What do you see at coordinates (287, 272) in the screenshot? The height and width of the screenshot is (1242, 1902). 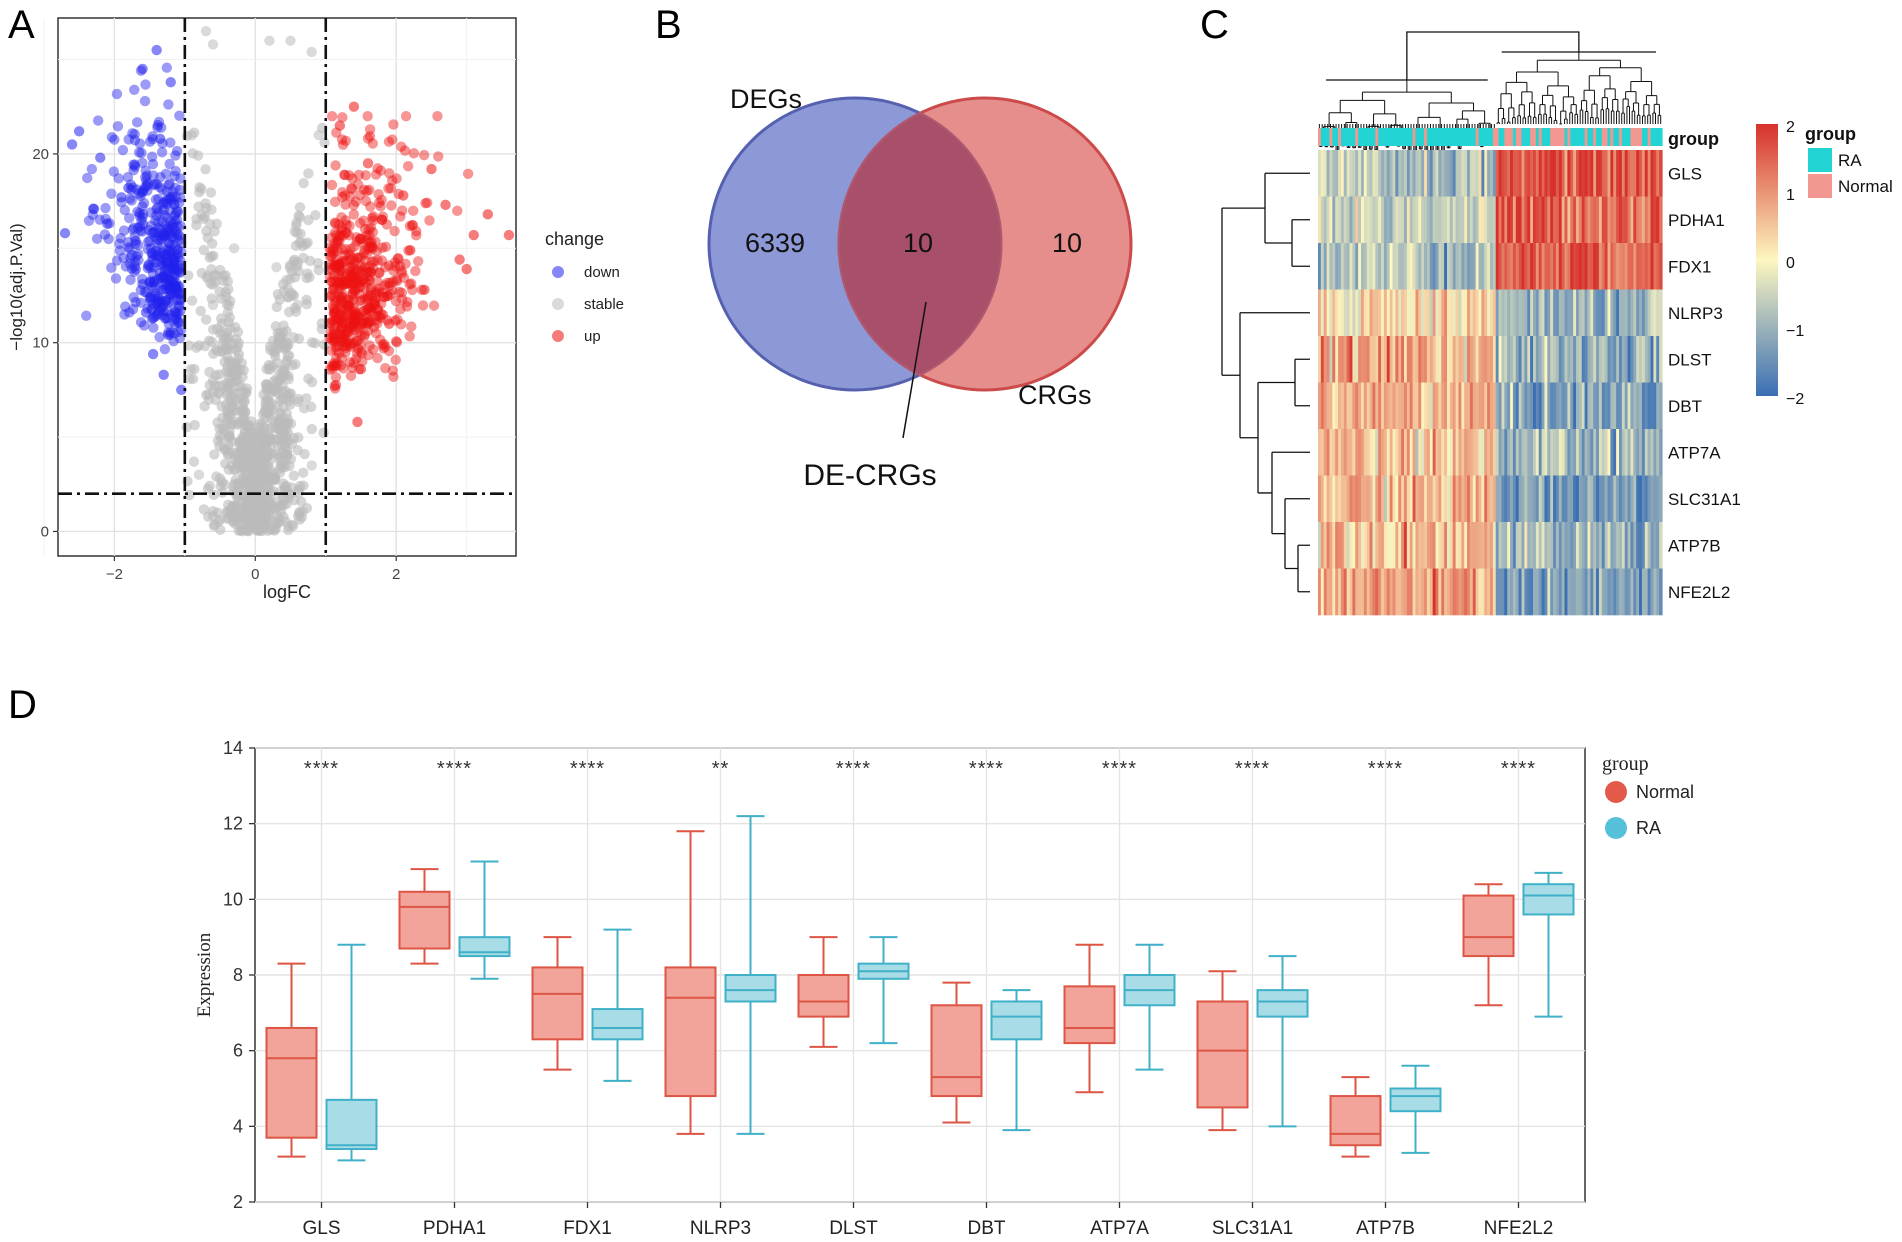 I see `volcano-points` at bounding box center [287, 272].